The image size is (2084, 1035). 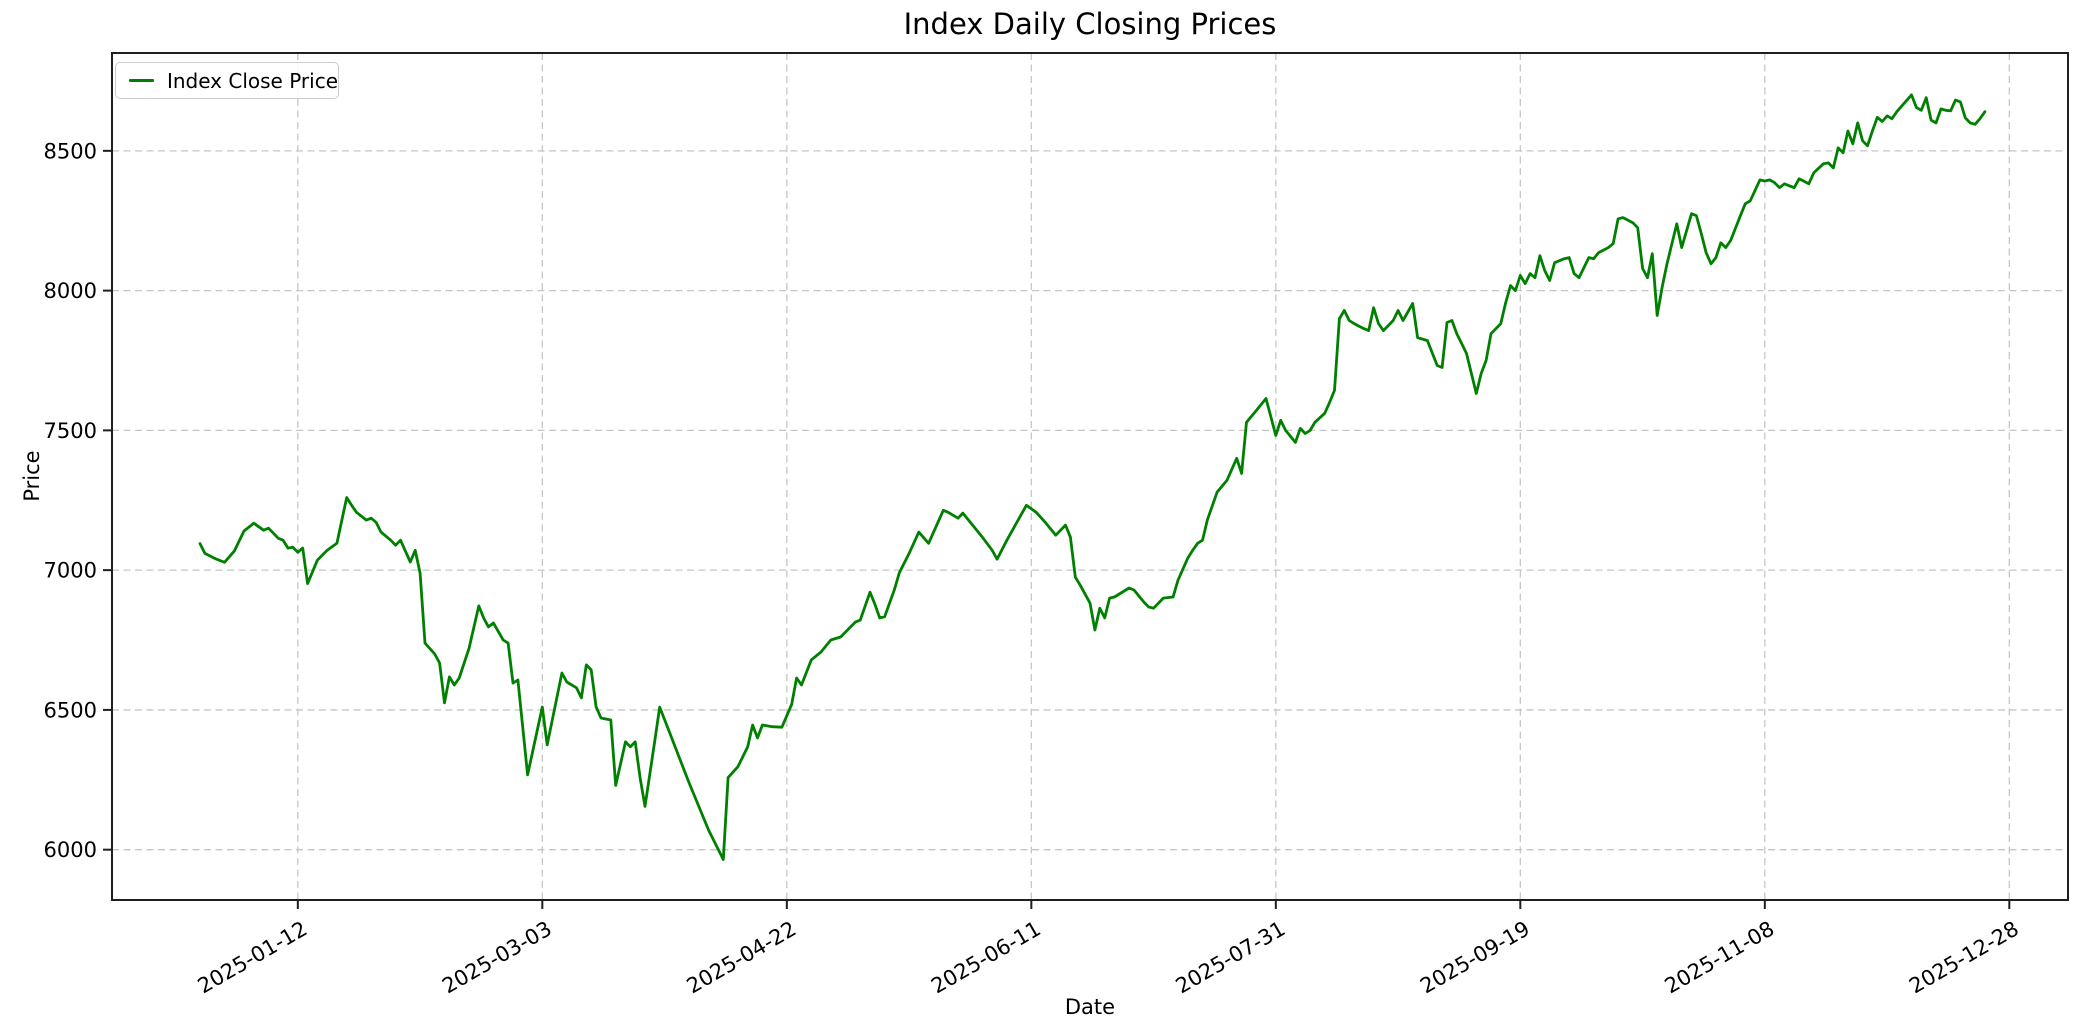 I want to click on y-tick-label: 6000, so click(x=70, y=850).